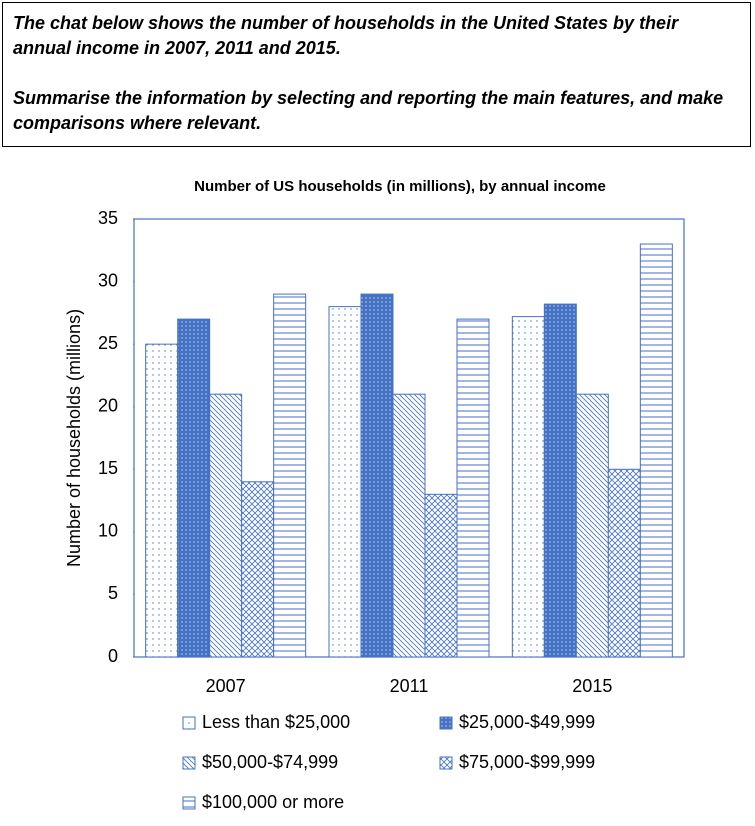 The height and width of the screenshot is (826, 755). Describe the element at coordinates (409, 686) in the screenshot. I see `x-tick-label: 2011` at that location.